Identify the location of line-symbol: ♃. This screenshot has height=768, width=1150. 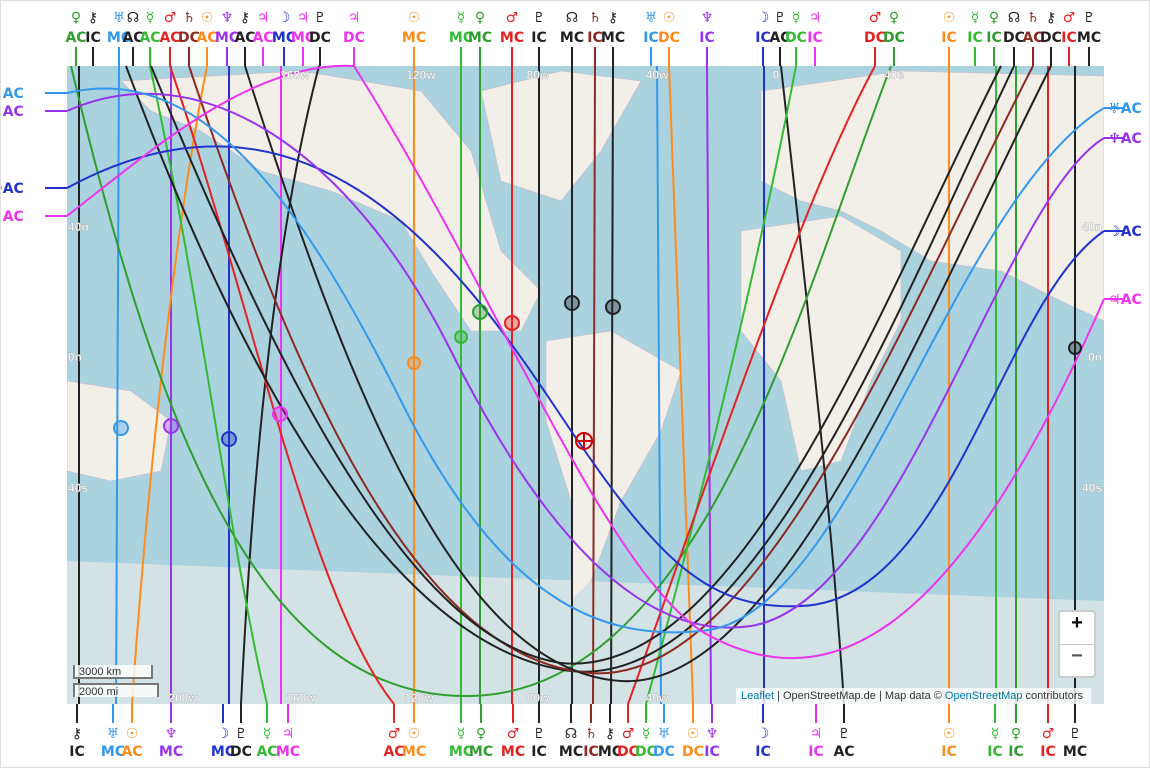
(354, 18).